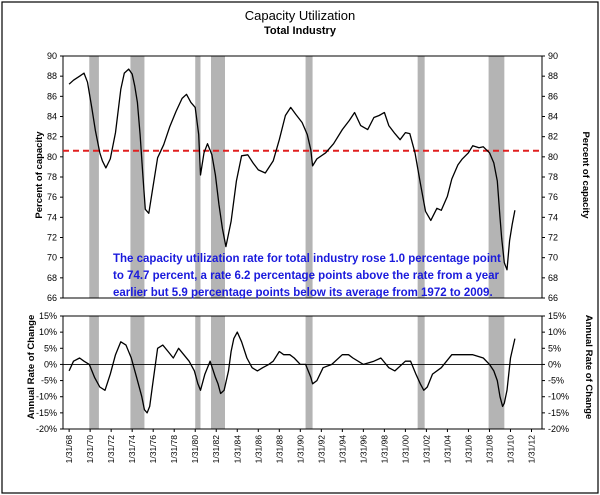  I want to click on bottom-y-tick-label-right: 0%, so click(554, 364).